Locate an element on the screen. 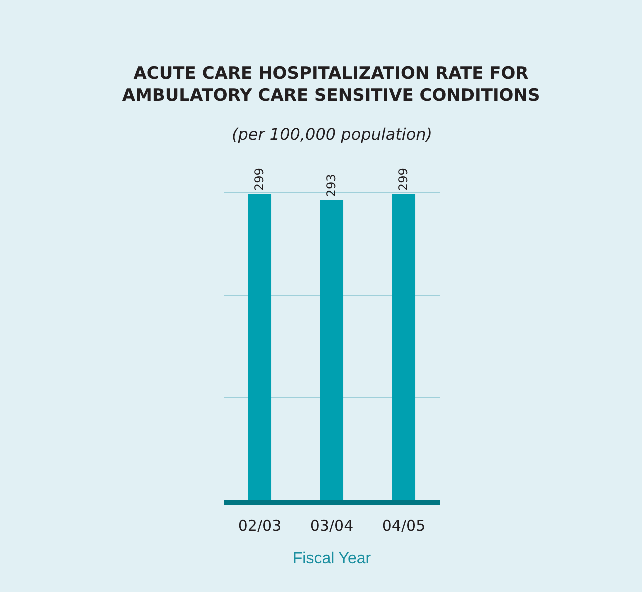  x-tick-label: 02/03 is located at coordinates (260, 526).